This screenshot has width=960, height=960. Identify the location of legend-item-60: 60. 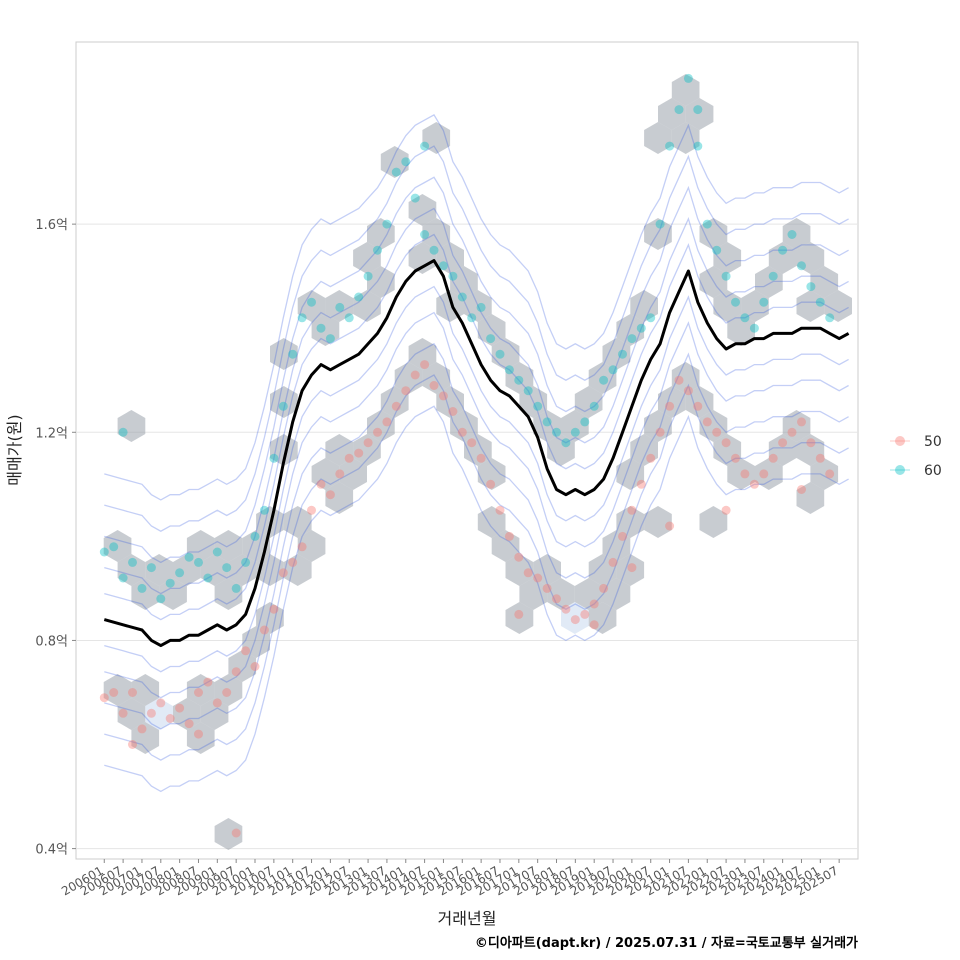
(916, 471).